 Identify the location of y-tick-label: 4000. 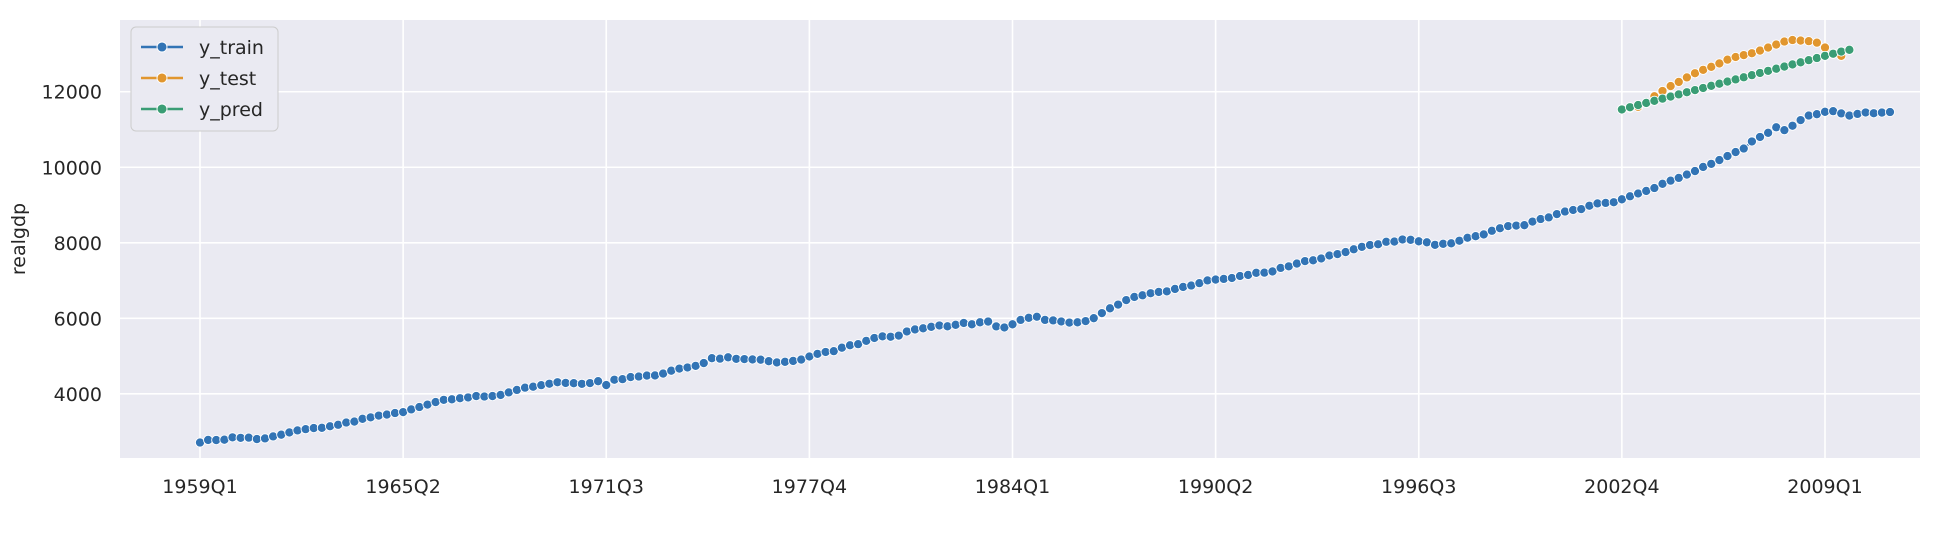
(78, 395).